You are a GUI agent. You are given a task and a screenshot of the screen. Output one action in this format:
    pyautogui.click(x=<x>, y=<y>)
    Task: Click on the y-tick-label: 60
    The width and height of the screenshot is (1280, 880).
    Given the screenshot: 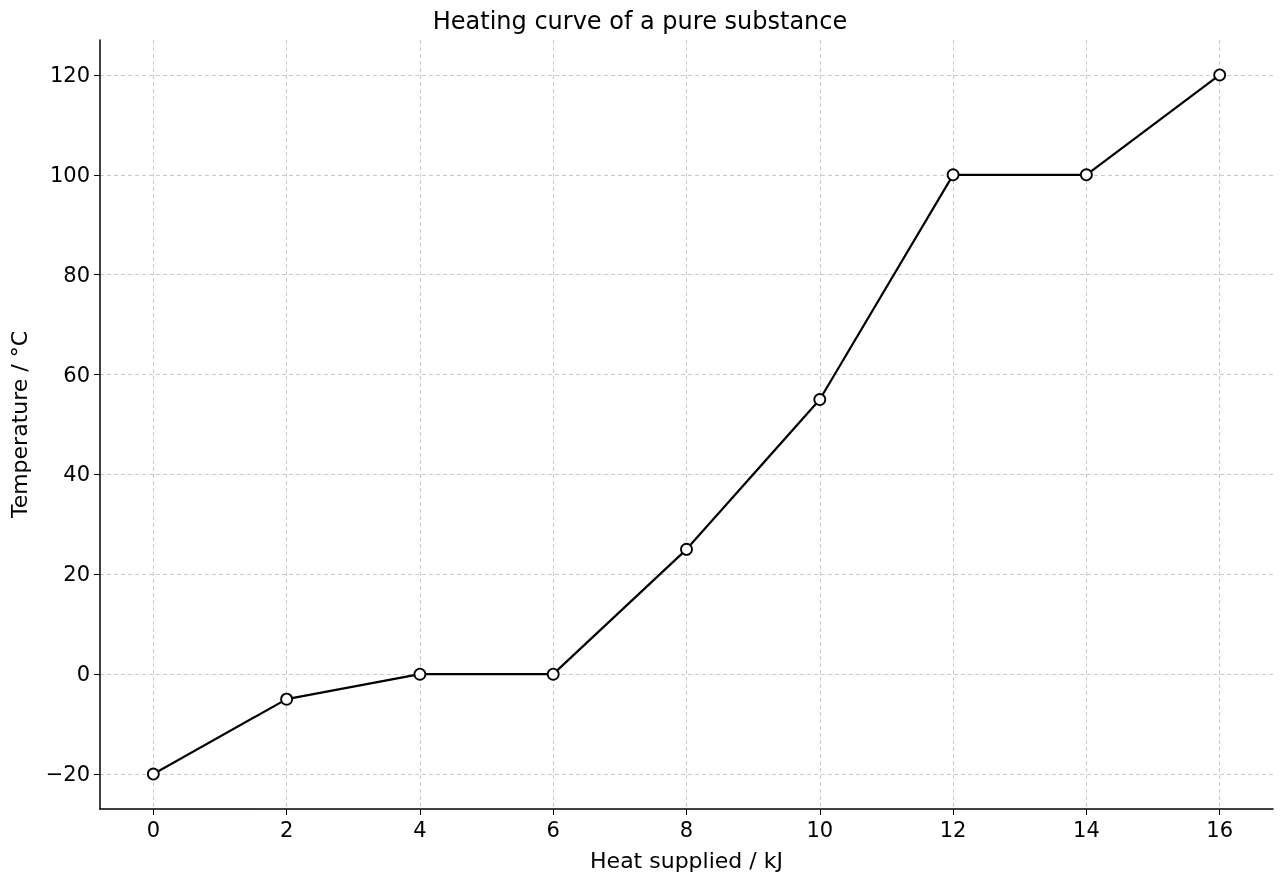 What is the action you would take?
    pyautogui.click(x=76, y=374)
    